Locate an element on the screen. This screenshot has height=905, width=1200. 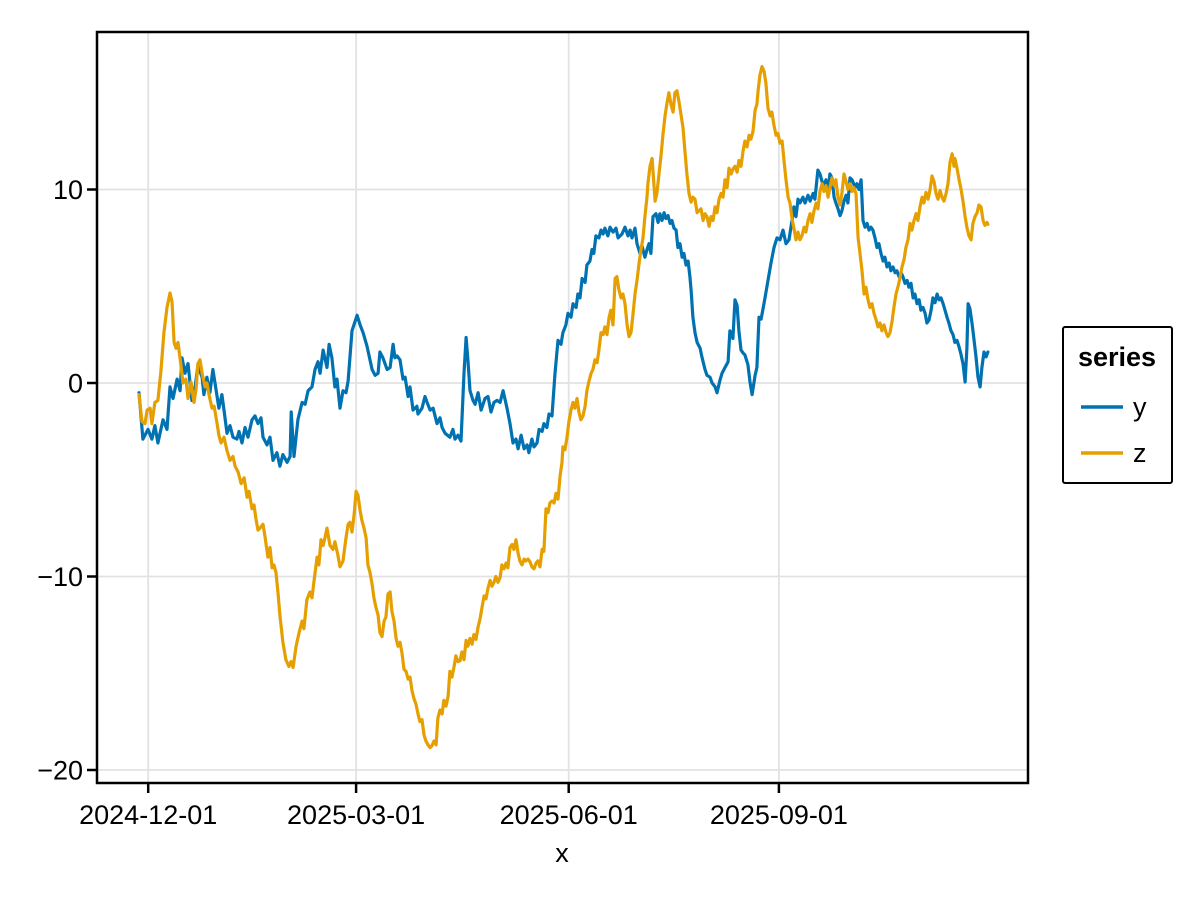
y-tick-label: 0 is located at coordinates (75, 384).